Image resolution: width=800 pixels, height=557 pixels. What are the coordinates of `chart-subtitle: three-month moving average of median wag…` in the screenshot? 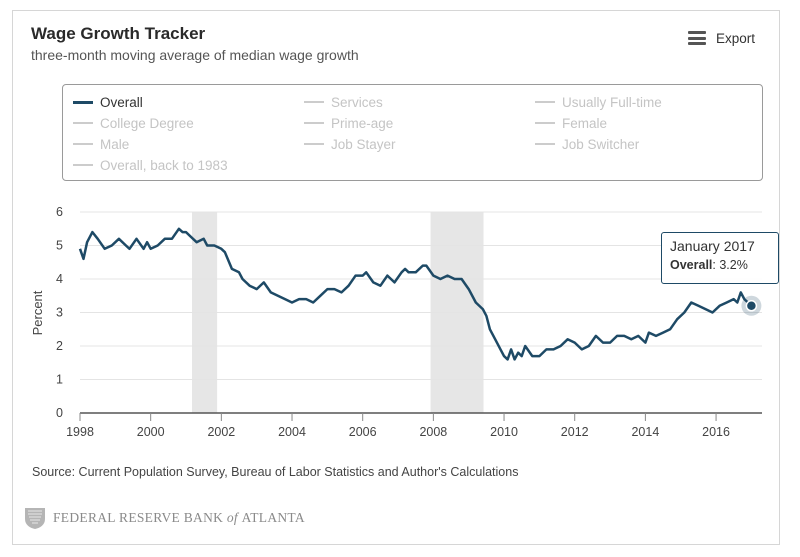 It's located at (195, 55).